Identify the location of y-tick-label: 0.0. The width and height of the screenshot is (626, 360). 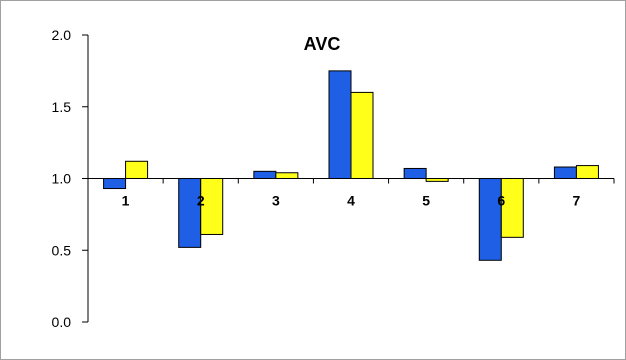
(62, 322).